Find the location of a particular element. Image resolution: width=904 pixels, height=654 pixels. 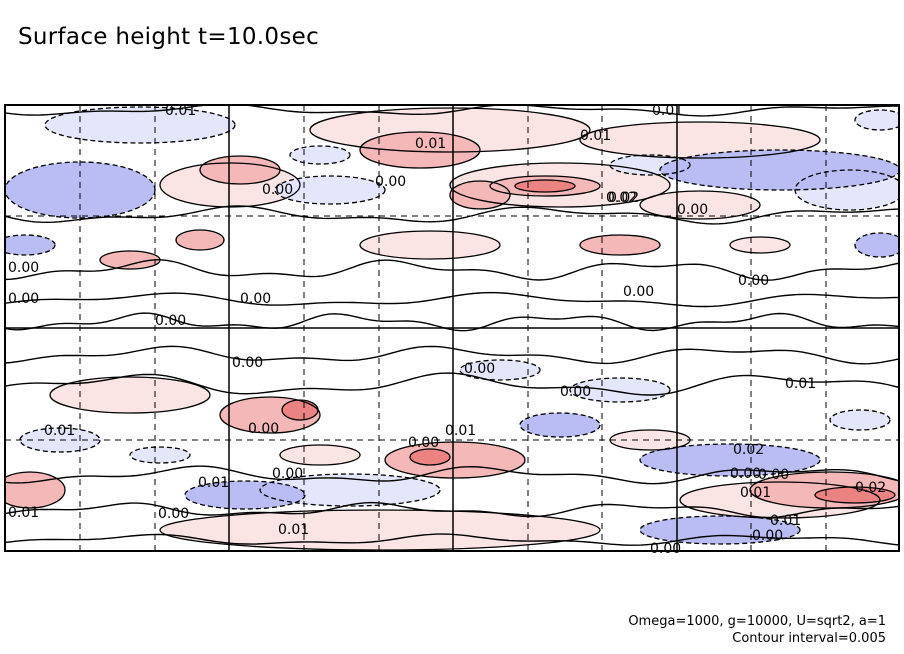

chart-title: Surface height t=10.0sec is located at coordinates (169, 37).